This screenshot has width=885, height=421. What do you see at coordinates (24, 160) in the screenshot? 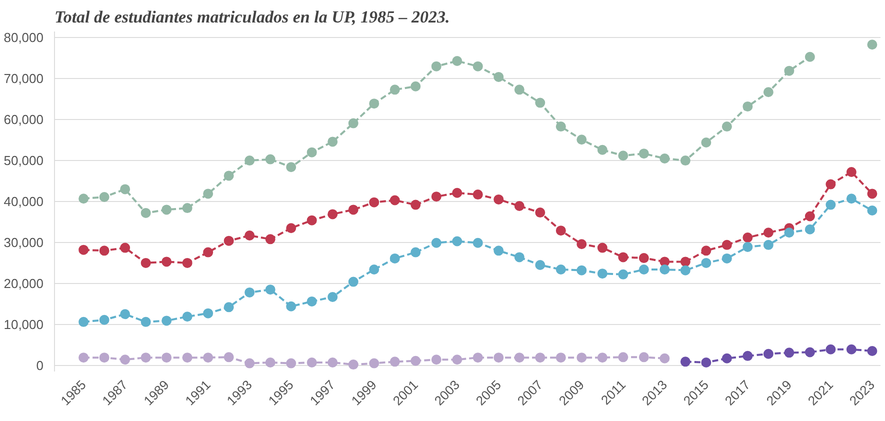
I see `y-tick-label: 50,000` at bounding box center [24, 160].